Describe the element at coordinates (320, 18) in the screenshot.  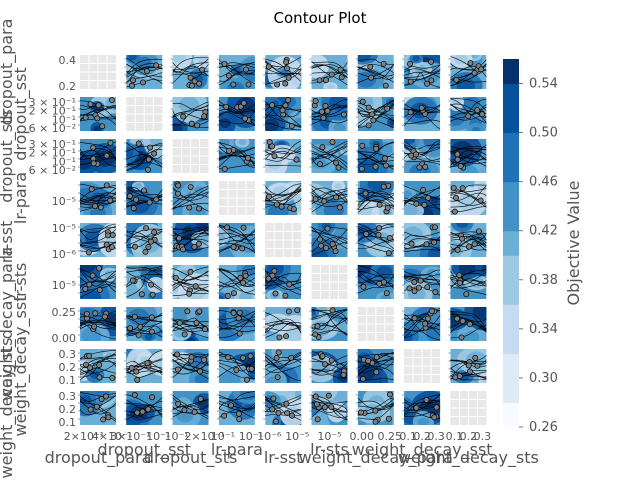
I see `chart-title: Contour Plot` at that location.